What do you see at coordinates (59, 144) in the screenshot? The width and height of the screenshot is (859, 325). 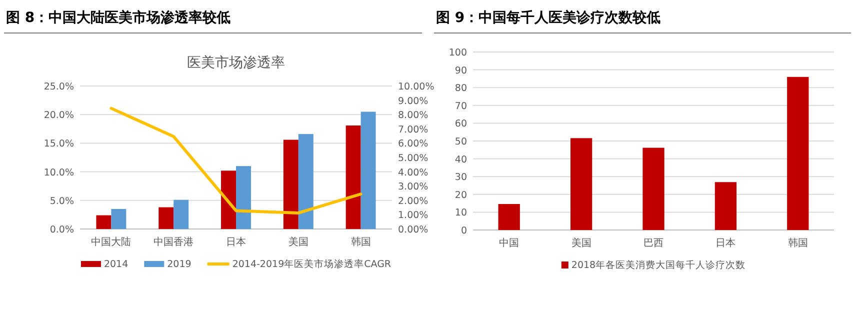 I see `y-tick-label: 15.0%` at bounding box center [59, 144].